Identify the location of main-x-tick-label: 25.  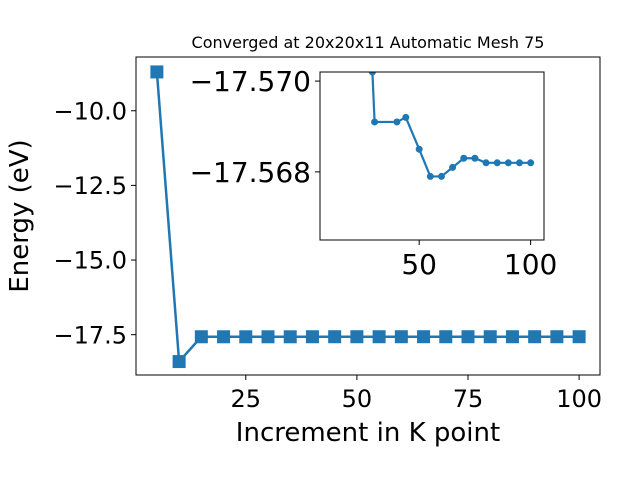
(246, 399).